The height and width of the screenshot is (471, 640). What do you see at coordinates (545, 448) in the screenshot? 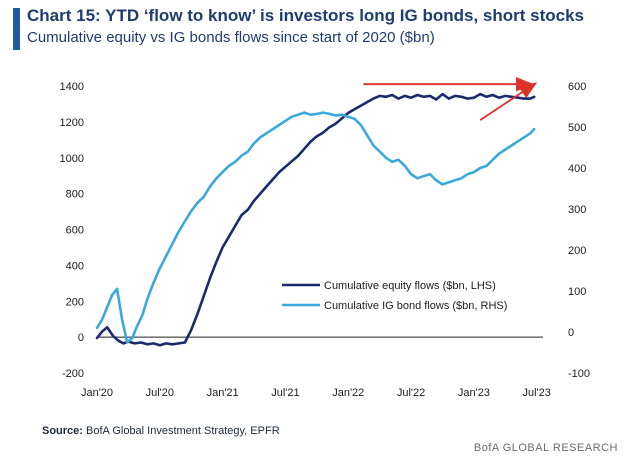
I see `footer-brand: BofA GLOBAL RESEARCH` at bounding box center [545, 448].